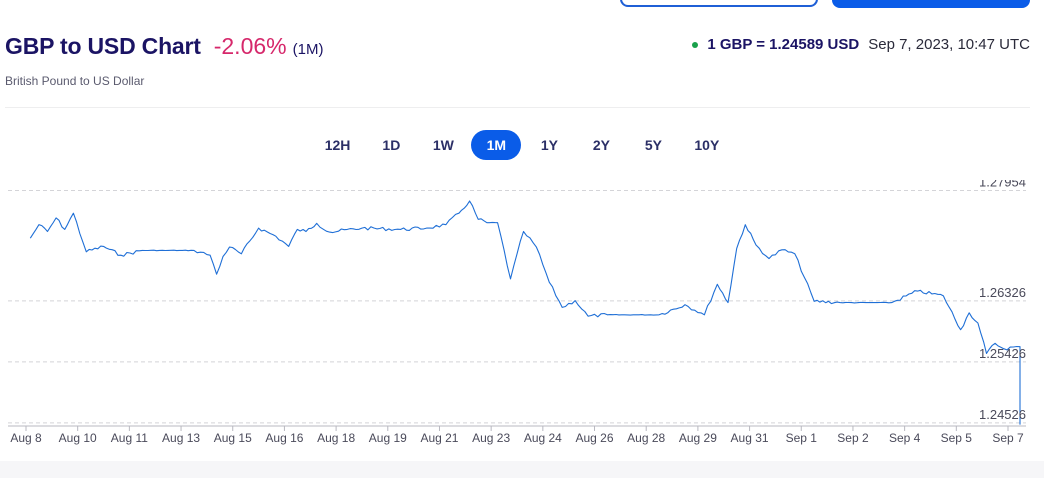 This screenshot has width=1044, height=478. What do you see at coordinates (1002, 185) in the screenshot?
I see `y-tick-label: 1.27954` at bounding box center [1002, 185].